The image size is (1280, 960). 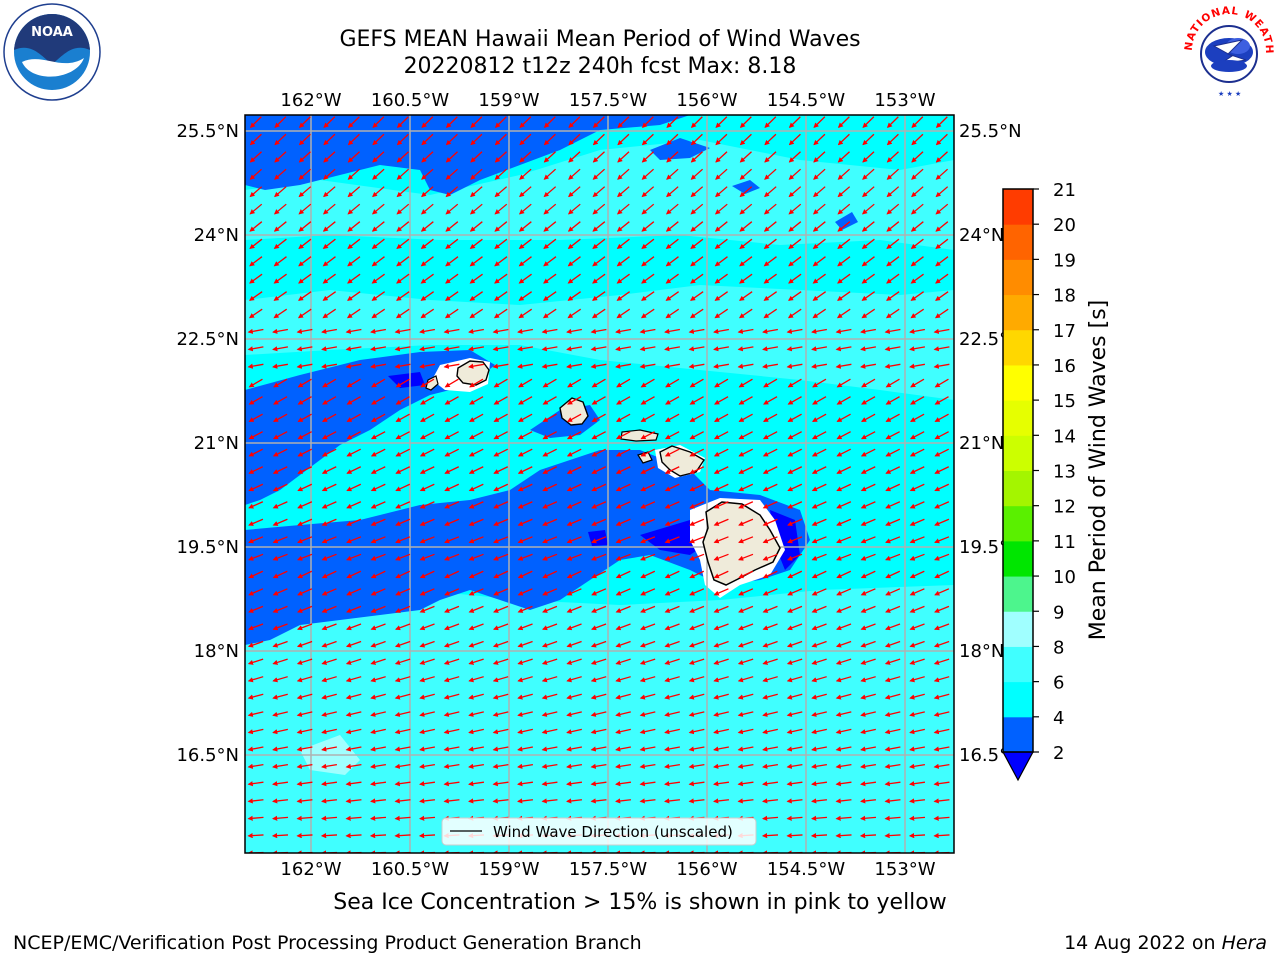 I want to click on machine-name: Hera, so click(x=1244, y=943).